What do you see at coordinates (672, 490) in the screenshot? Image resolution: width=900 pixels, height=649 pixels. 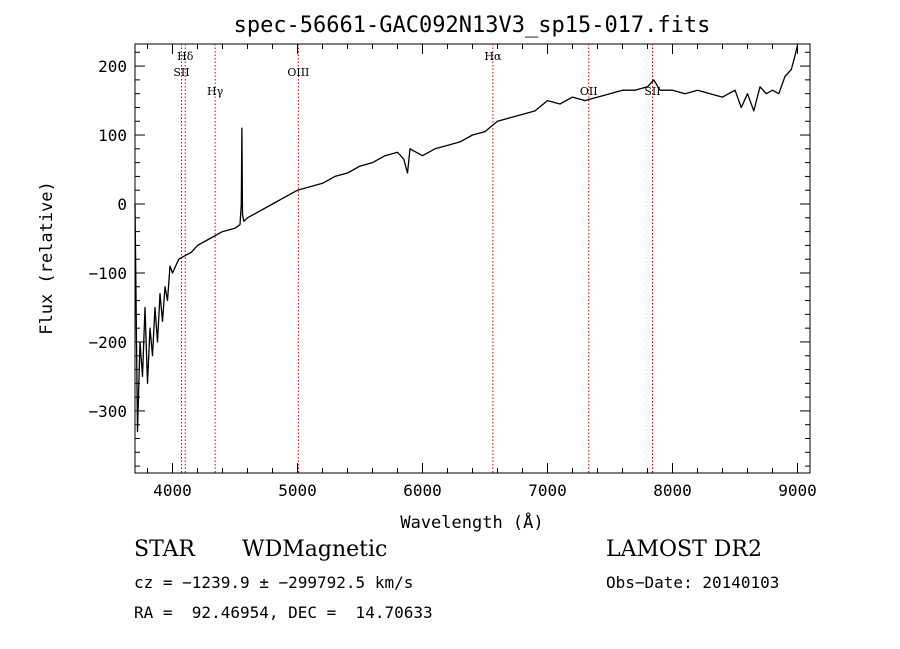 I see `x-tick-label: 8000` at bounding box center [672, 490].